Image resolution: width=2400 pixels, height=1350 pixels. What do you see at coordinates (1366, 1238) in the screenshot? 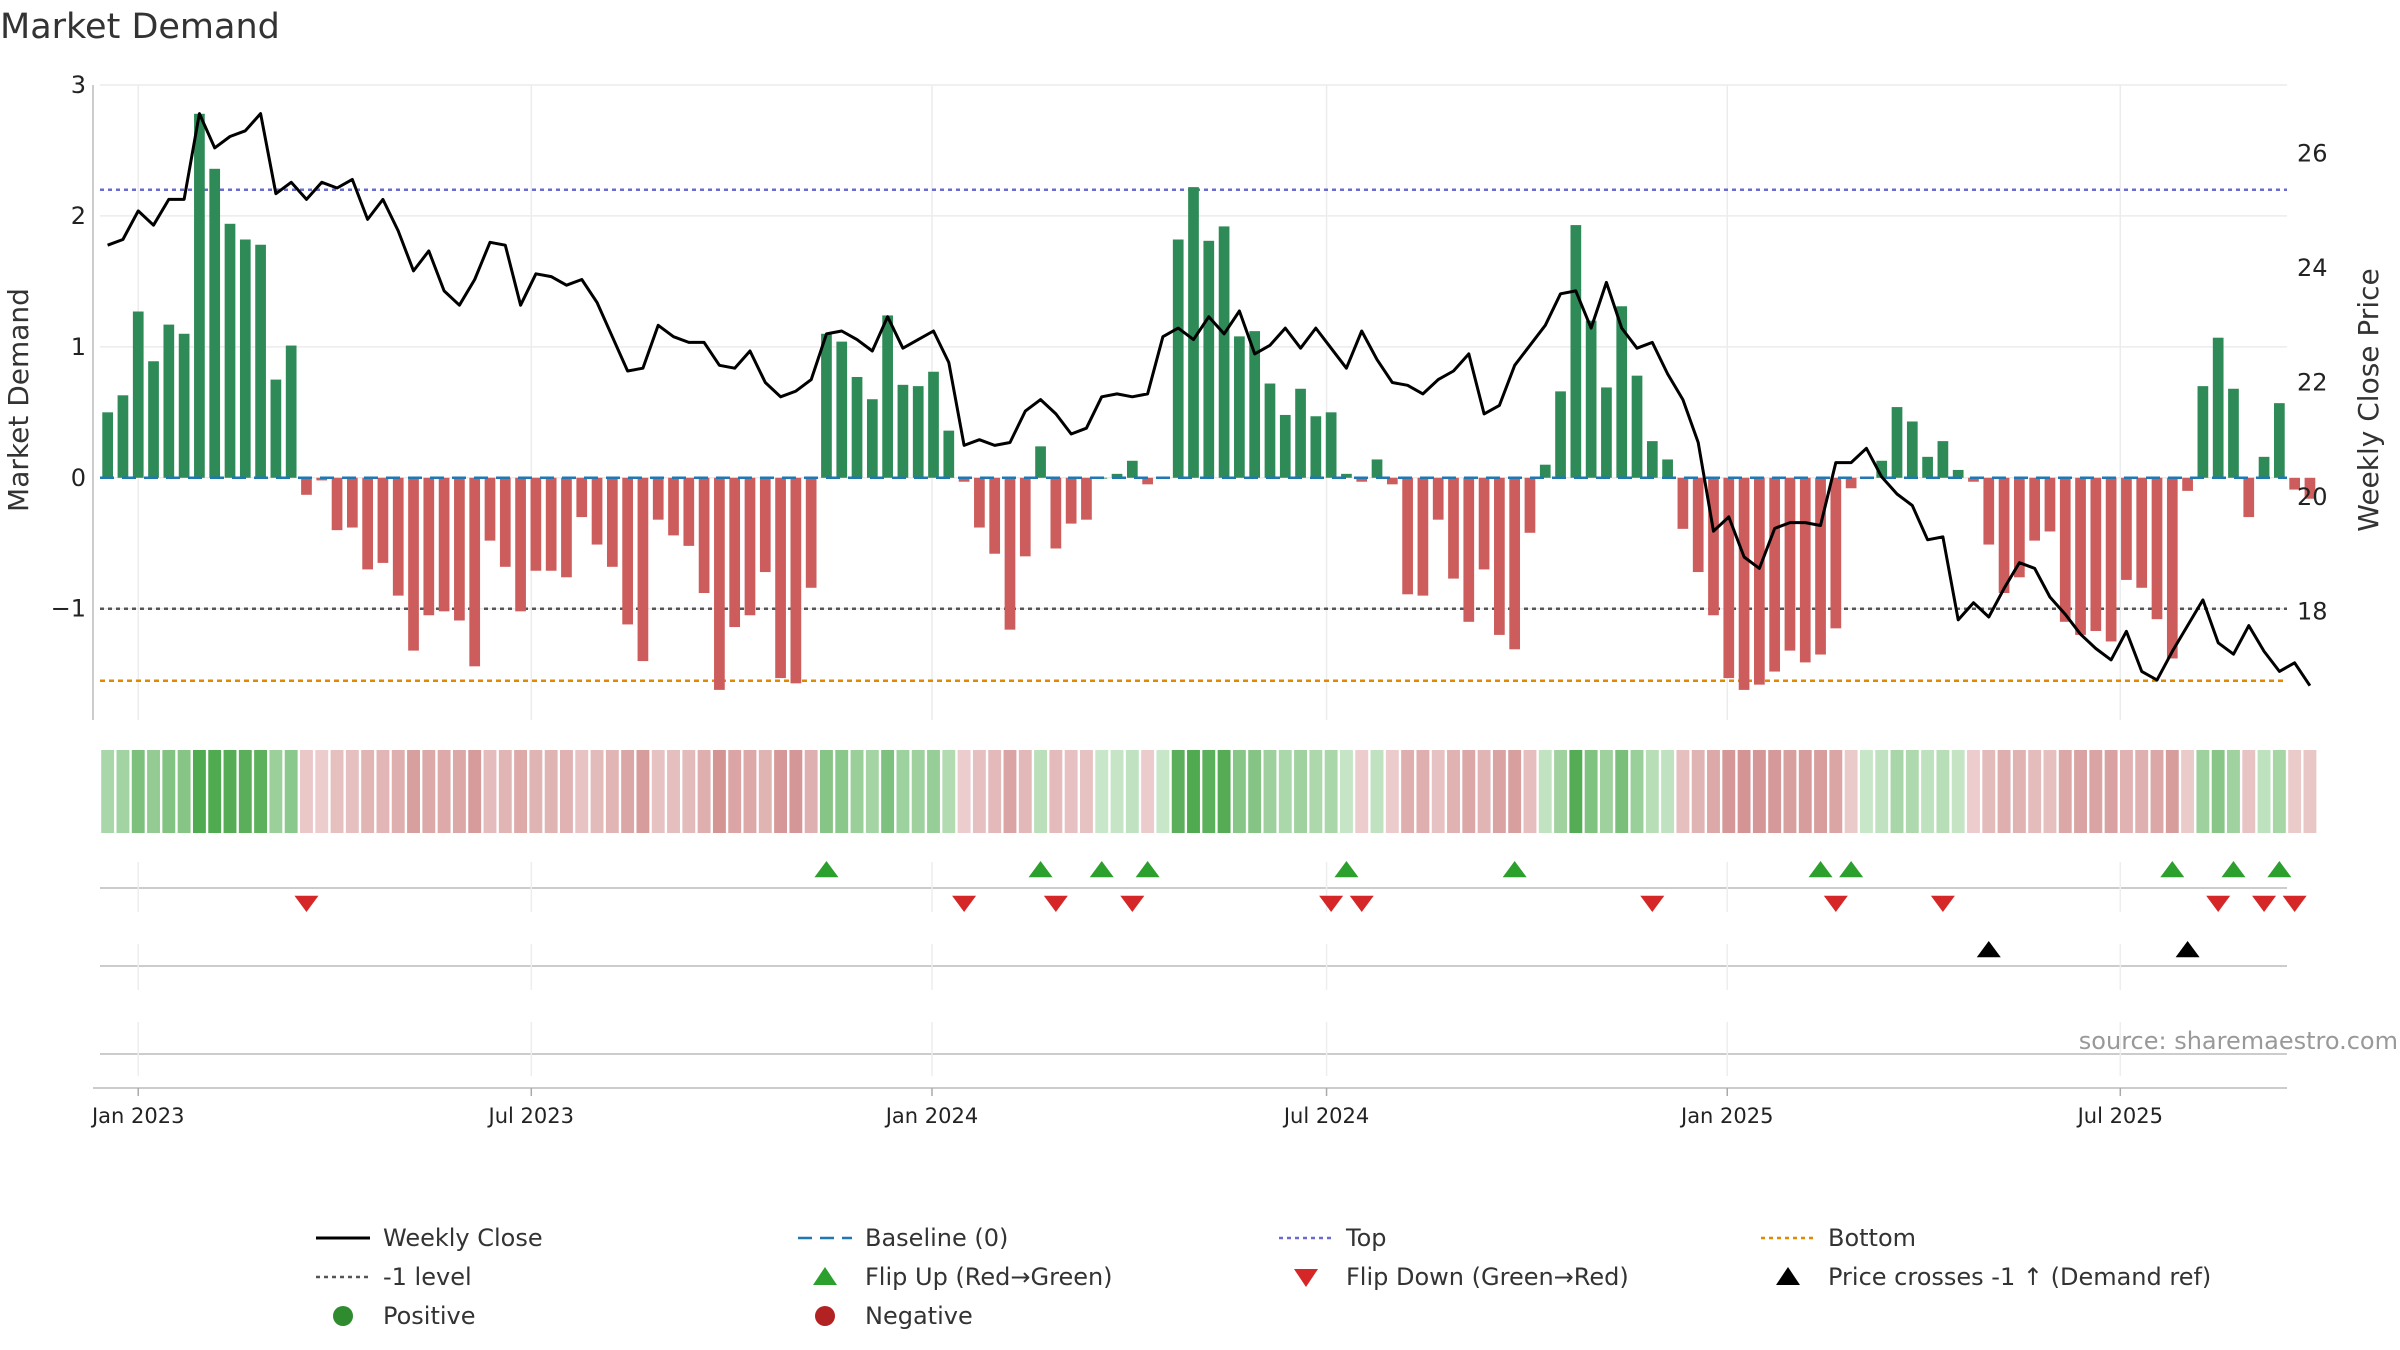
I see `legend-label: Top` at bounding box center [1366, 1238].